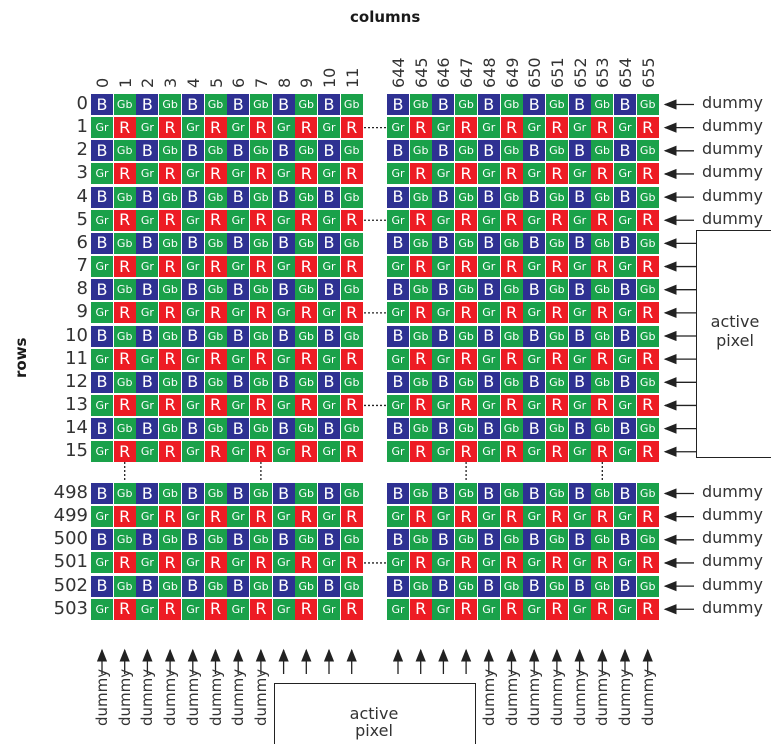 This screenshot has width=771, height=744. I want to click on column-number: 5, so click(216, 82).